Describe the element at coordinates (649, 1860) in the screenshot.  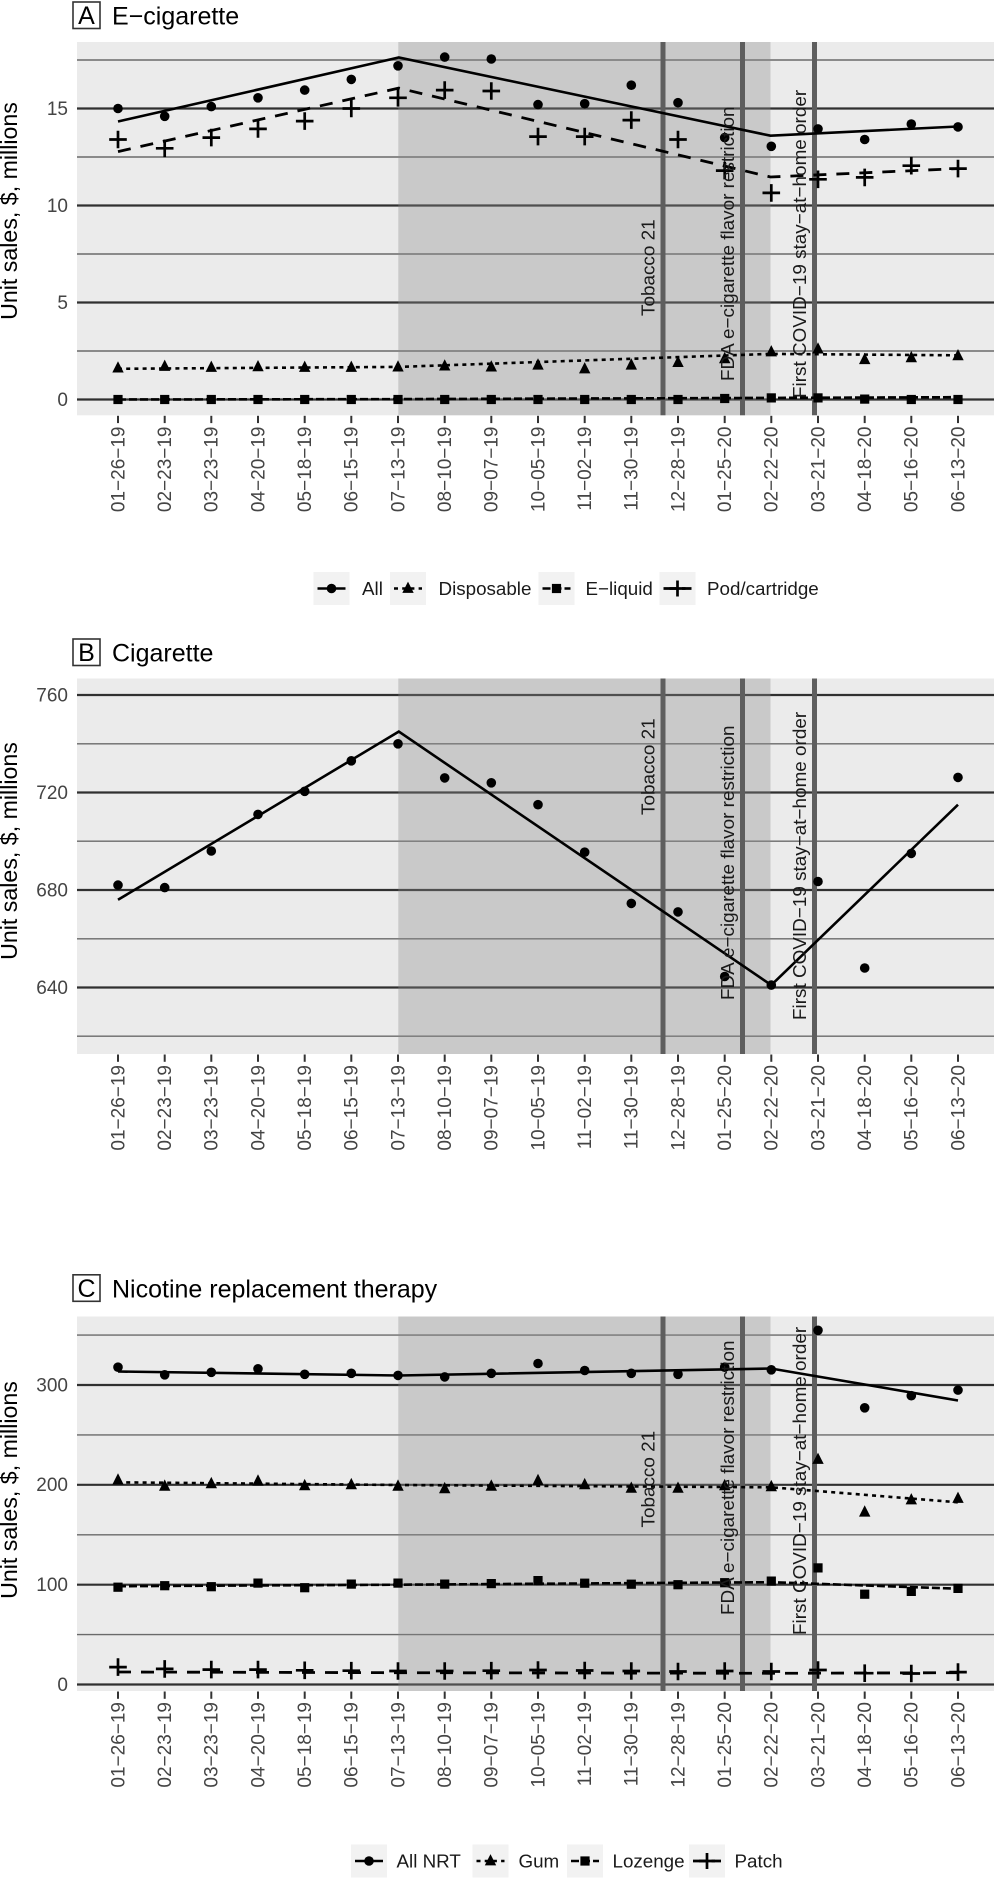
I see `svg-text: Lozenge` at that location.